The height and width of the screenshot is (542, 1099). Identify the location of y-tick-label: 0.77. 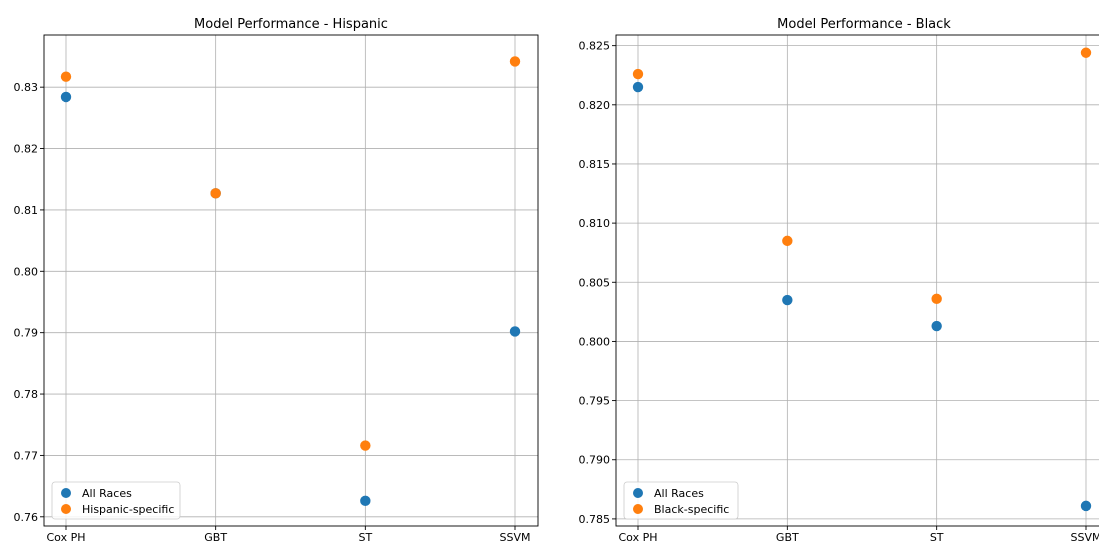
(26, 455).